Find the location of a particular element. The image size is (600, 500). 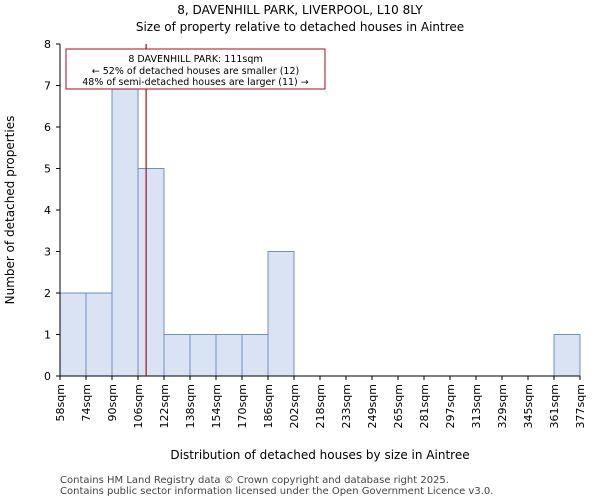

x-tick-label: 58sqm is located at coordinates (60, 402).